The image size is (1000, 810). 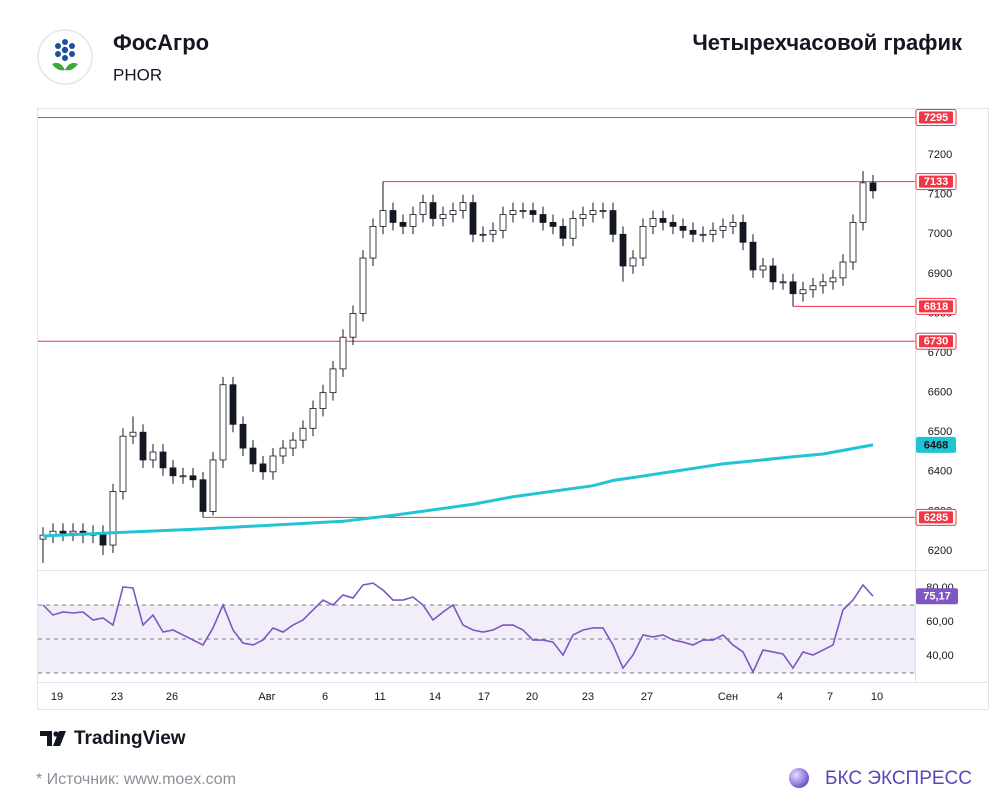 What do you see at coordinates (940, 353) in the screenshot?
I see `y-tick-label: 6700` at bounding box center [940, 353].